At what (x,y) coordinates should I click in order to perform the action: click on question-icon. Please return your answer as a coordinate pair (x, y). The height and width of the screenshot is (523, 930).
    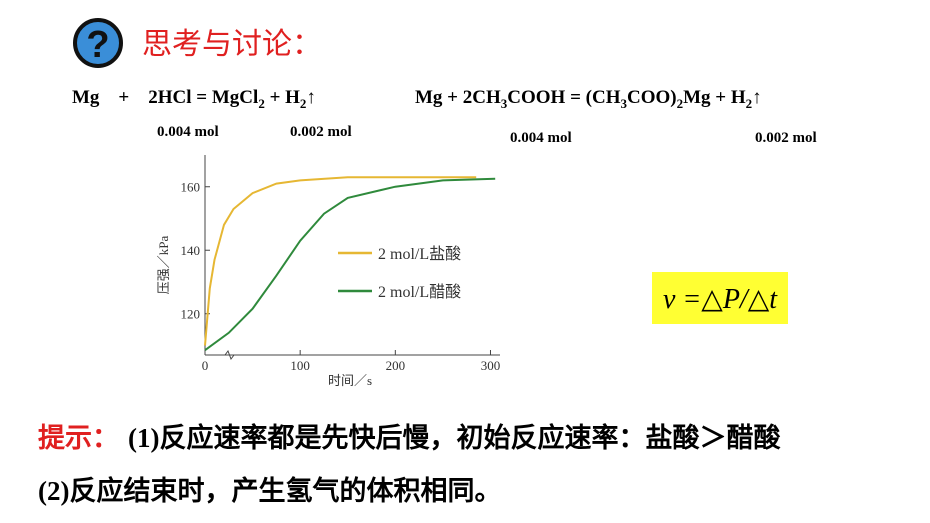
    Looking at the image, I should click on (98, 43).